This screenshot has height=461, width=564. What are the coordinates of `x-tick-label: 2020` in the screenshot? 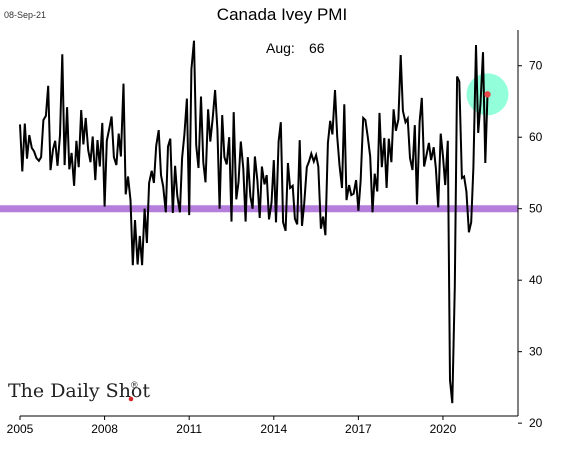 It's located at (443, 429).